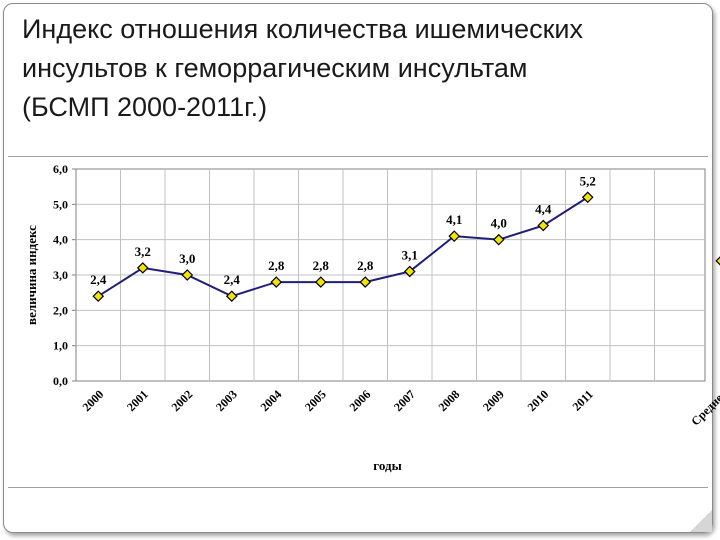 The height and width of the screenshot is (540, 720). What do you see at coordinates (226, 400) in the screenshot?
I see `x-tick-label: 2003` at bounding box center [226, 400].